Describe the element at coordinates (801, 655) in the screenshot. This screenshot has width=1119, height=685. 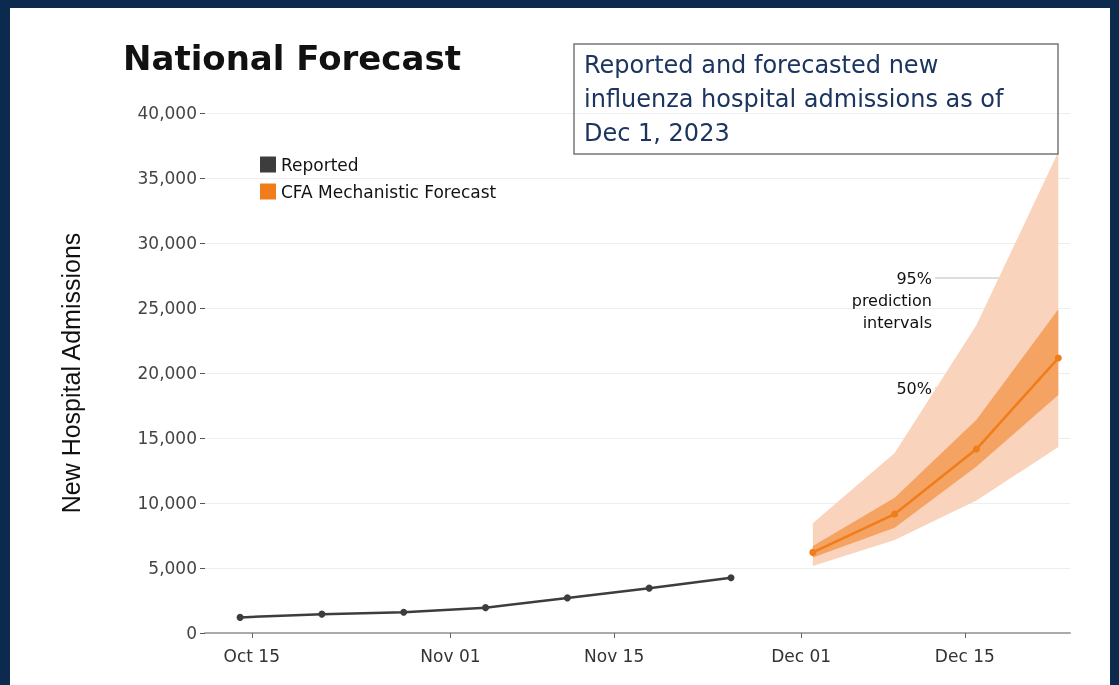
I see `x-tick-label: Dec 01` at that location.